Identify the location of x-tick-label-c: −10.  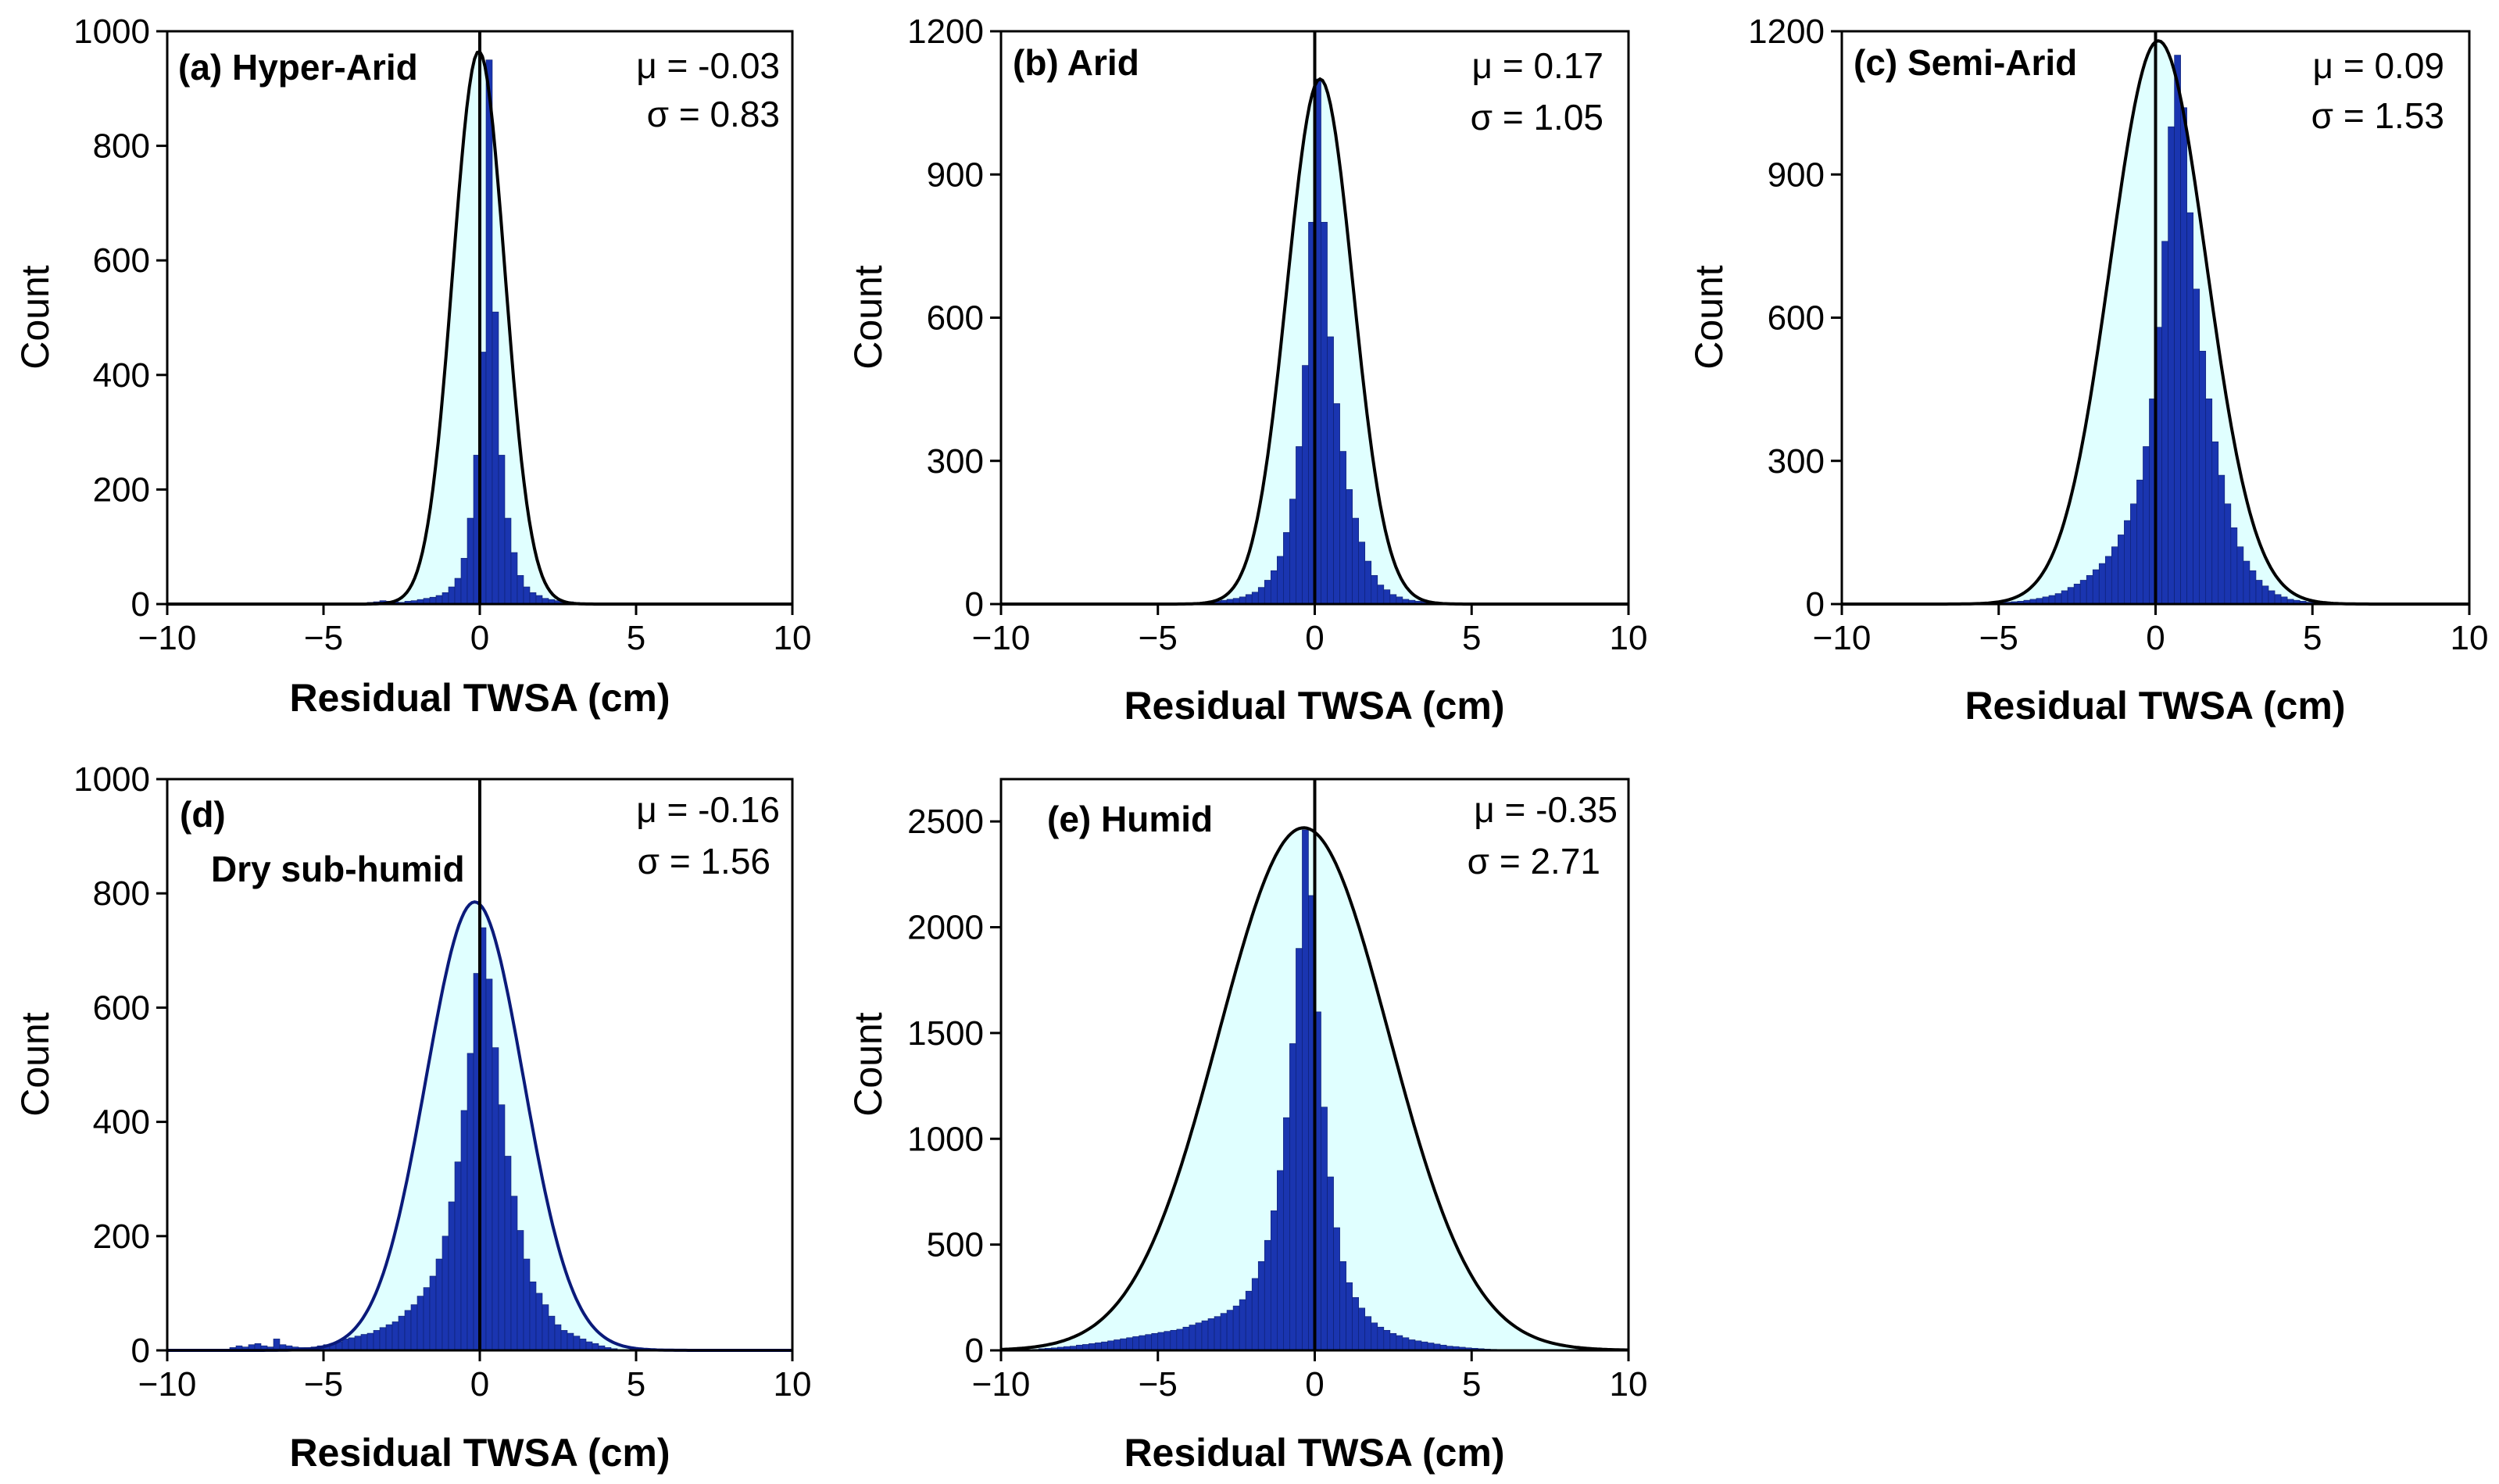
(1842, 638).